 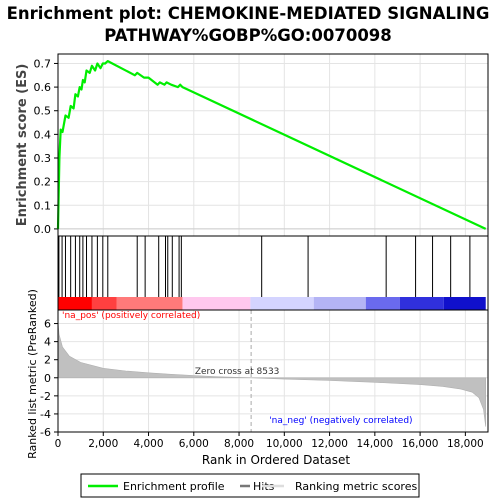 I want to click on legend-label-metric: Ranking metric scores, so click(x=356, y=486).